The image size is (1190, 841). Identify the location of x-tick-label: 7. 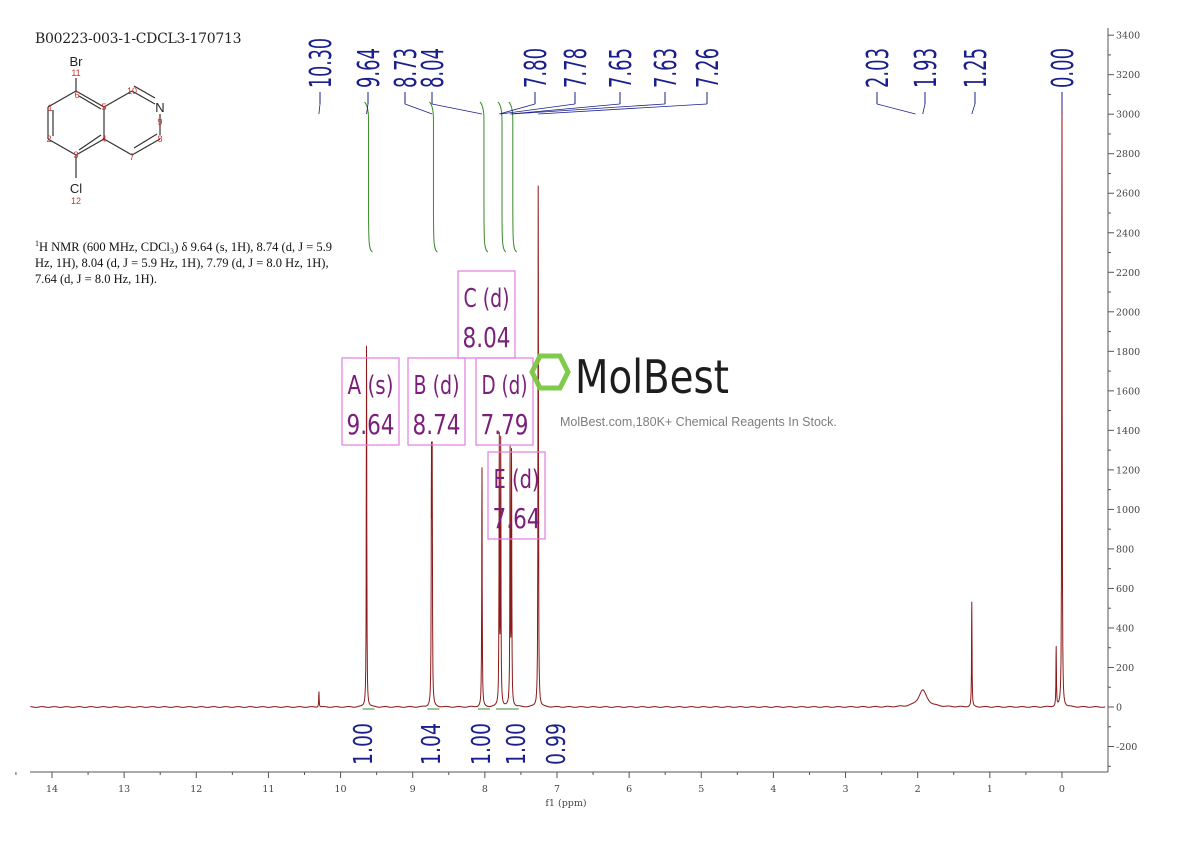
(557, 789).